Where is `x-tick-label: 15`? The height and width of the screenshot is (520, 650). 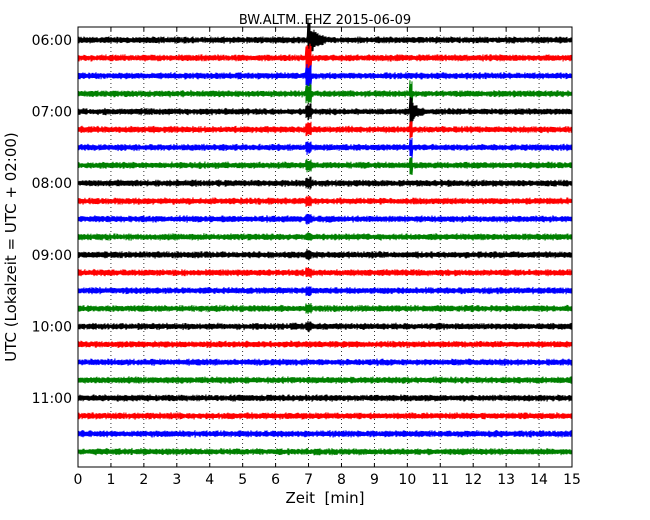 x-tick-label: 15 is located at coordinates (572, 480).